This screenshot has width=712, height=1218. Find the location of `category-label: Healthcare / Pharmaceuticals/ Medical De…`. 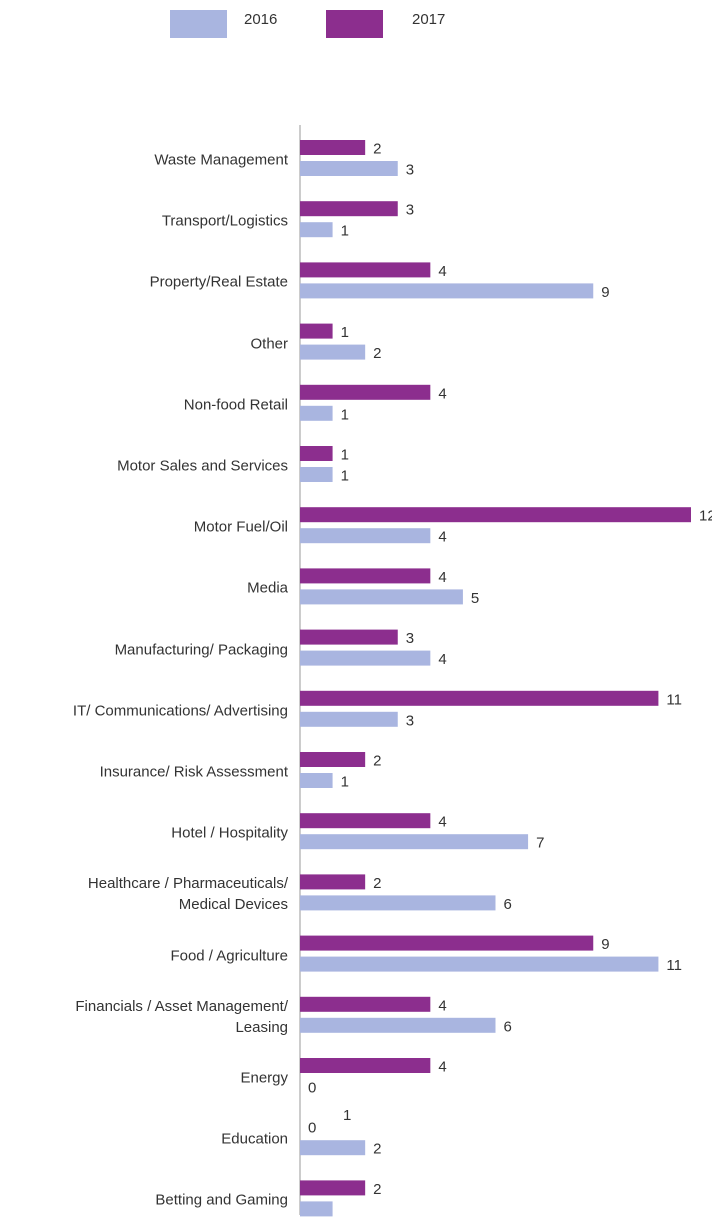

category-label: Healthcare / Pharmaceuticals/ Medical De… is located at coordinates (187, 894).